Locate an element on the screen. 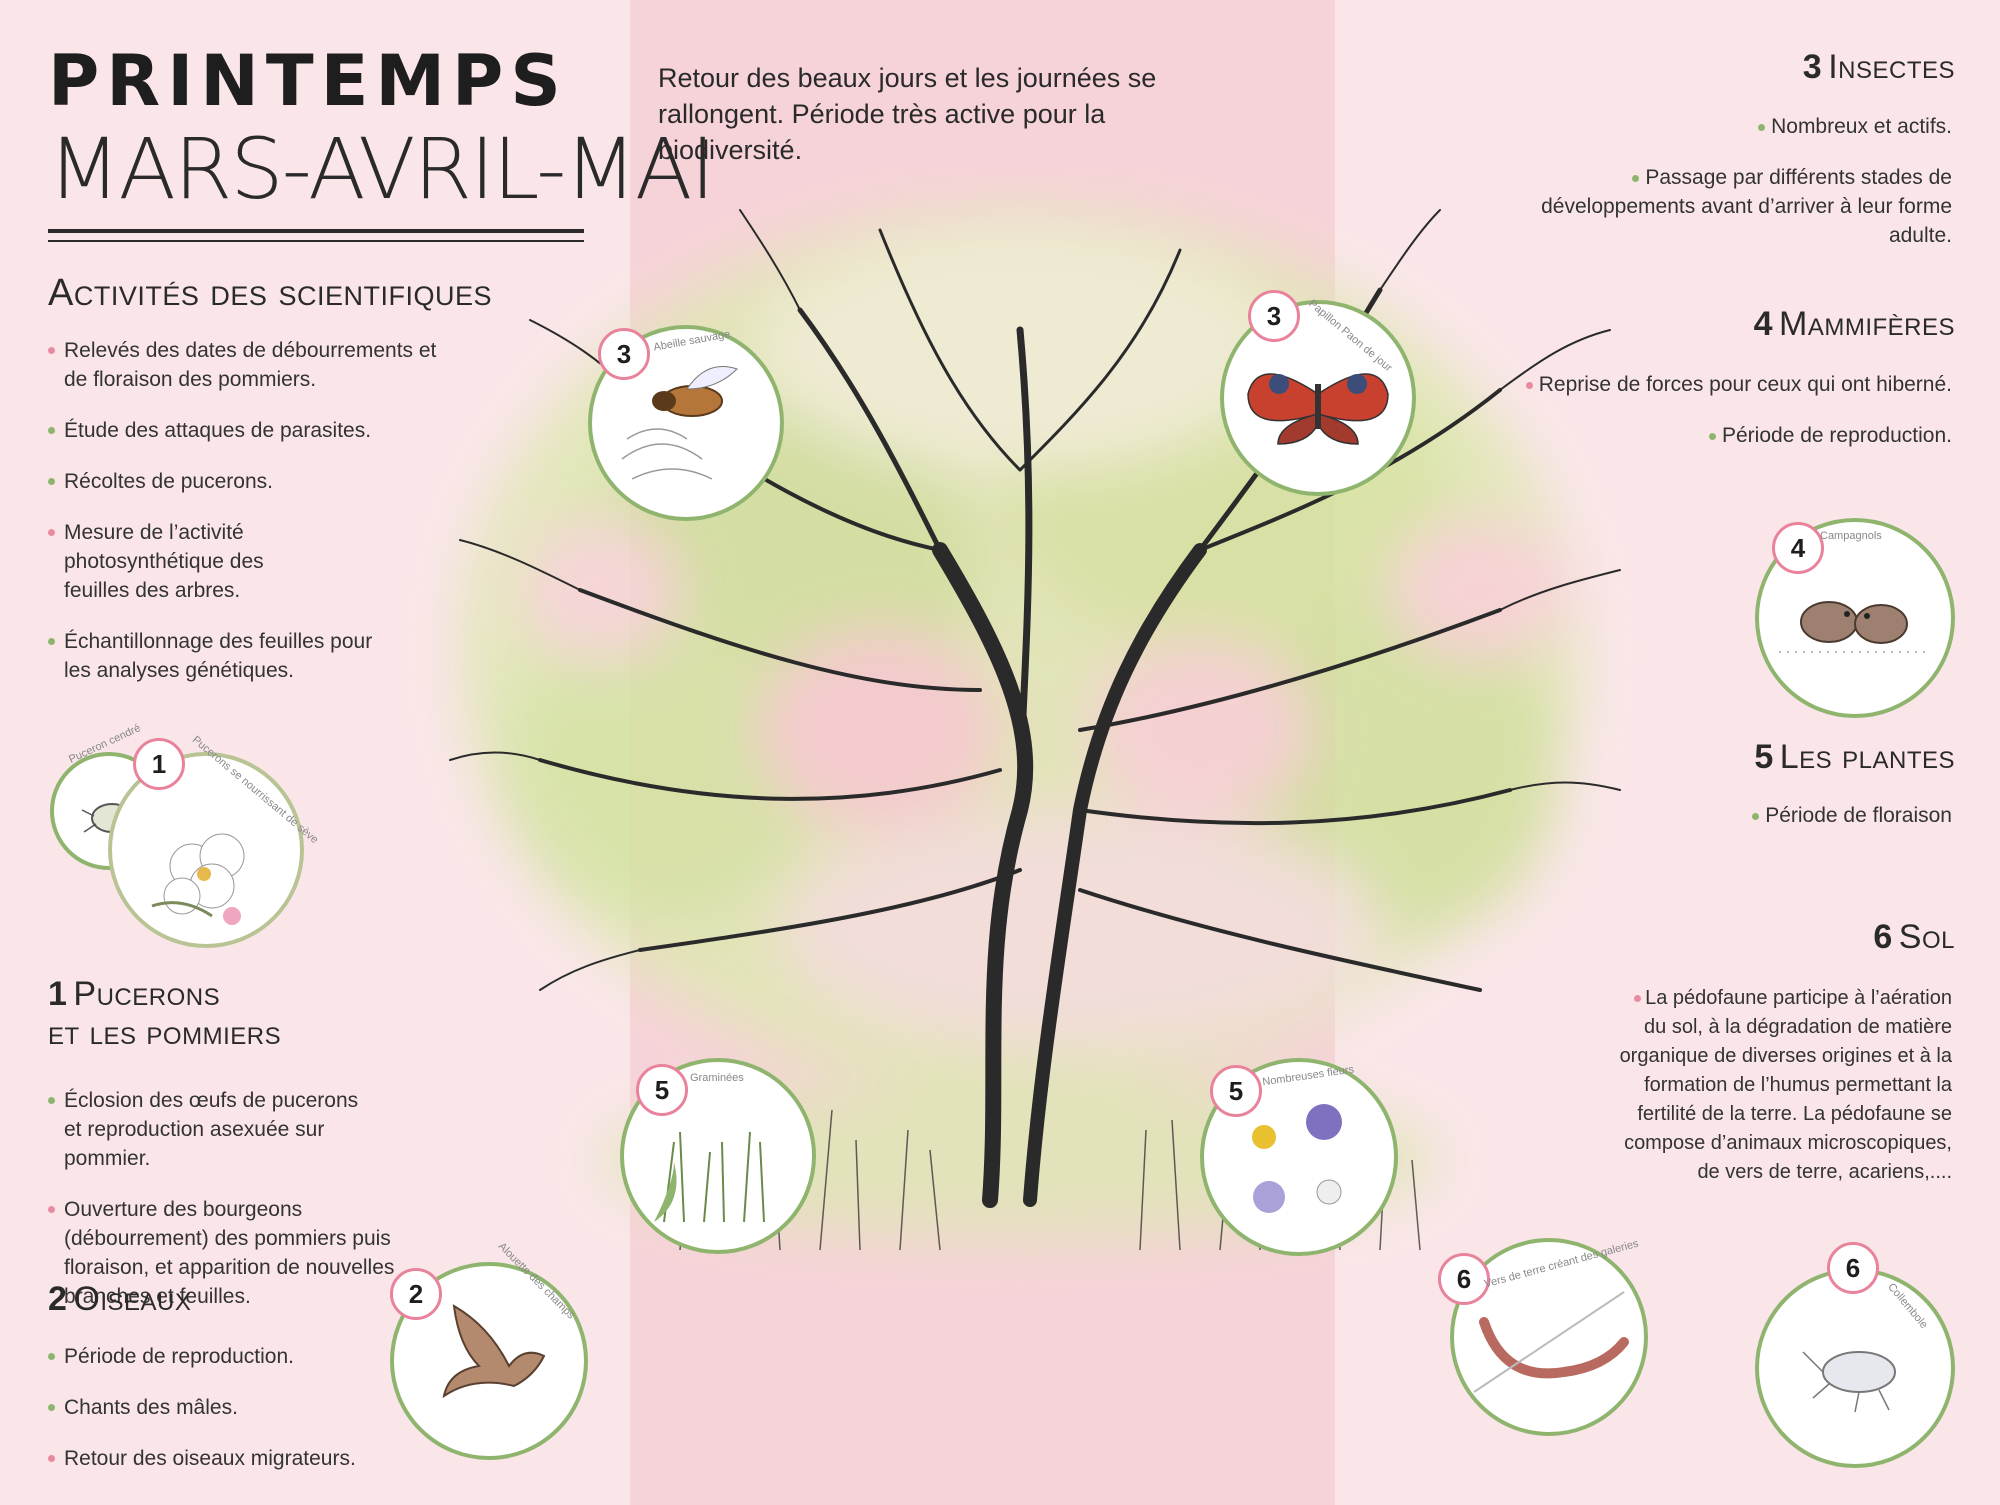 The image size is (2000, 1505). insects-heading: 3 Insectes is located at coordinates (1879, 67).